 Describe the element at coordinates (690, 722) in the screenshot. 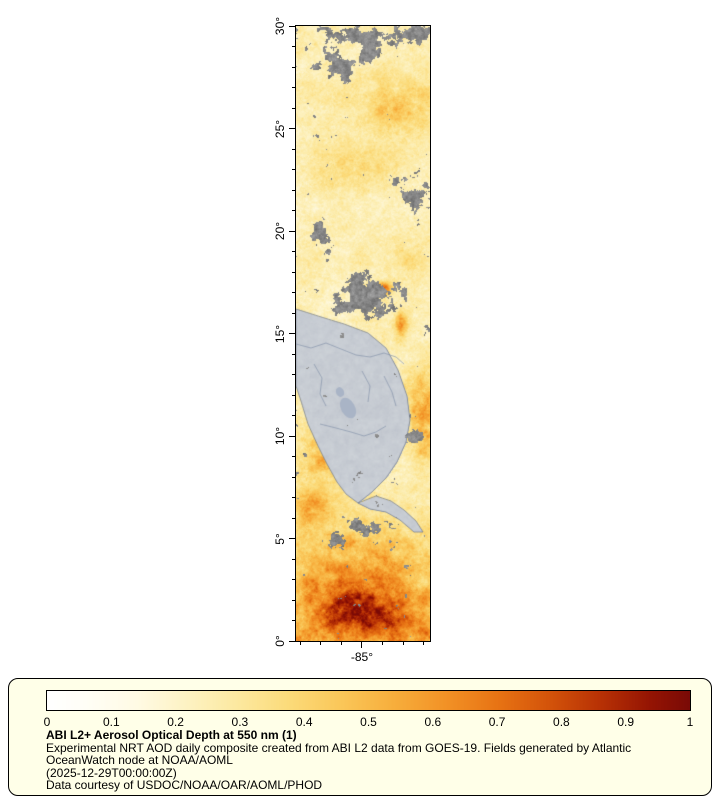

I see `colorbar-tick-label: 1` at that location.